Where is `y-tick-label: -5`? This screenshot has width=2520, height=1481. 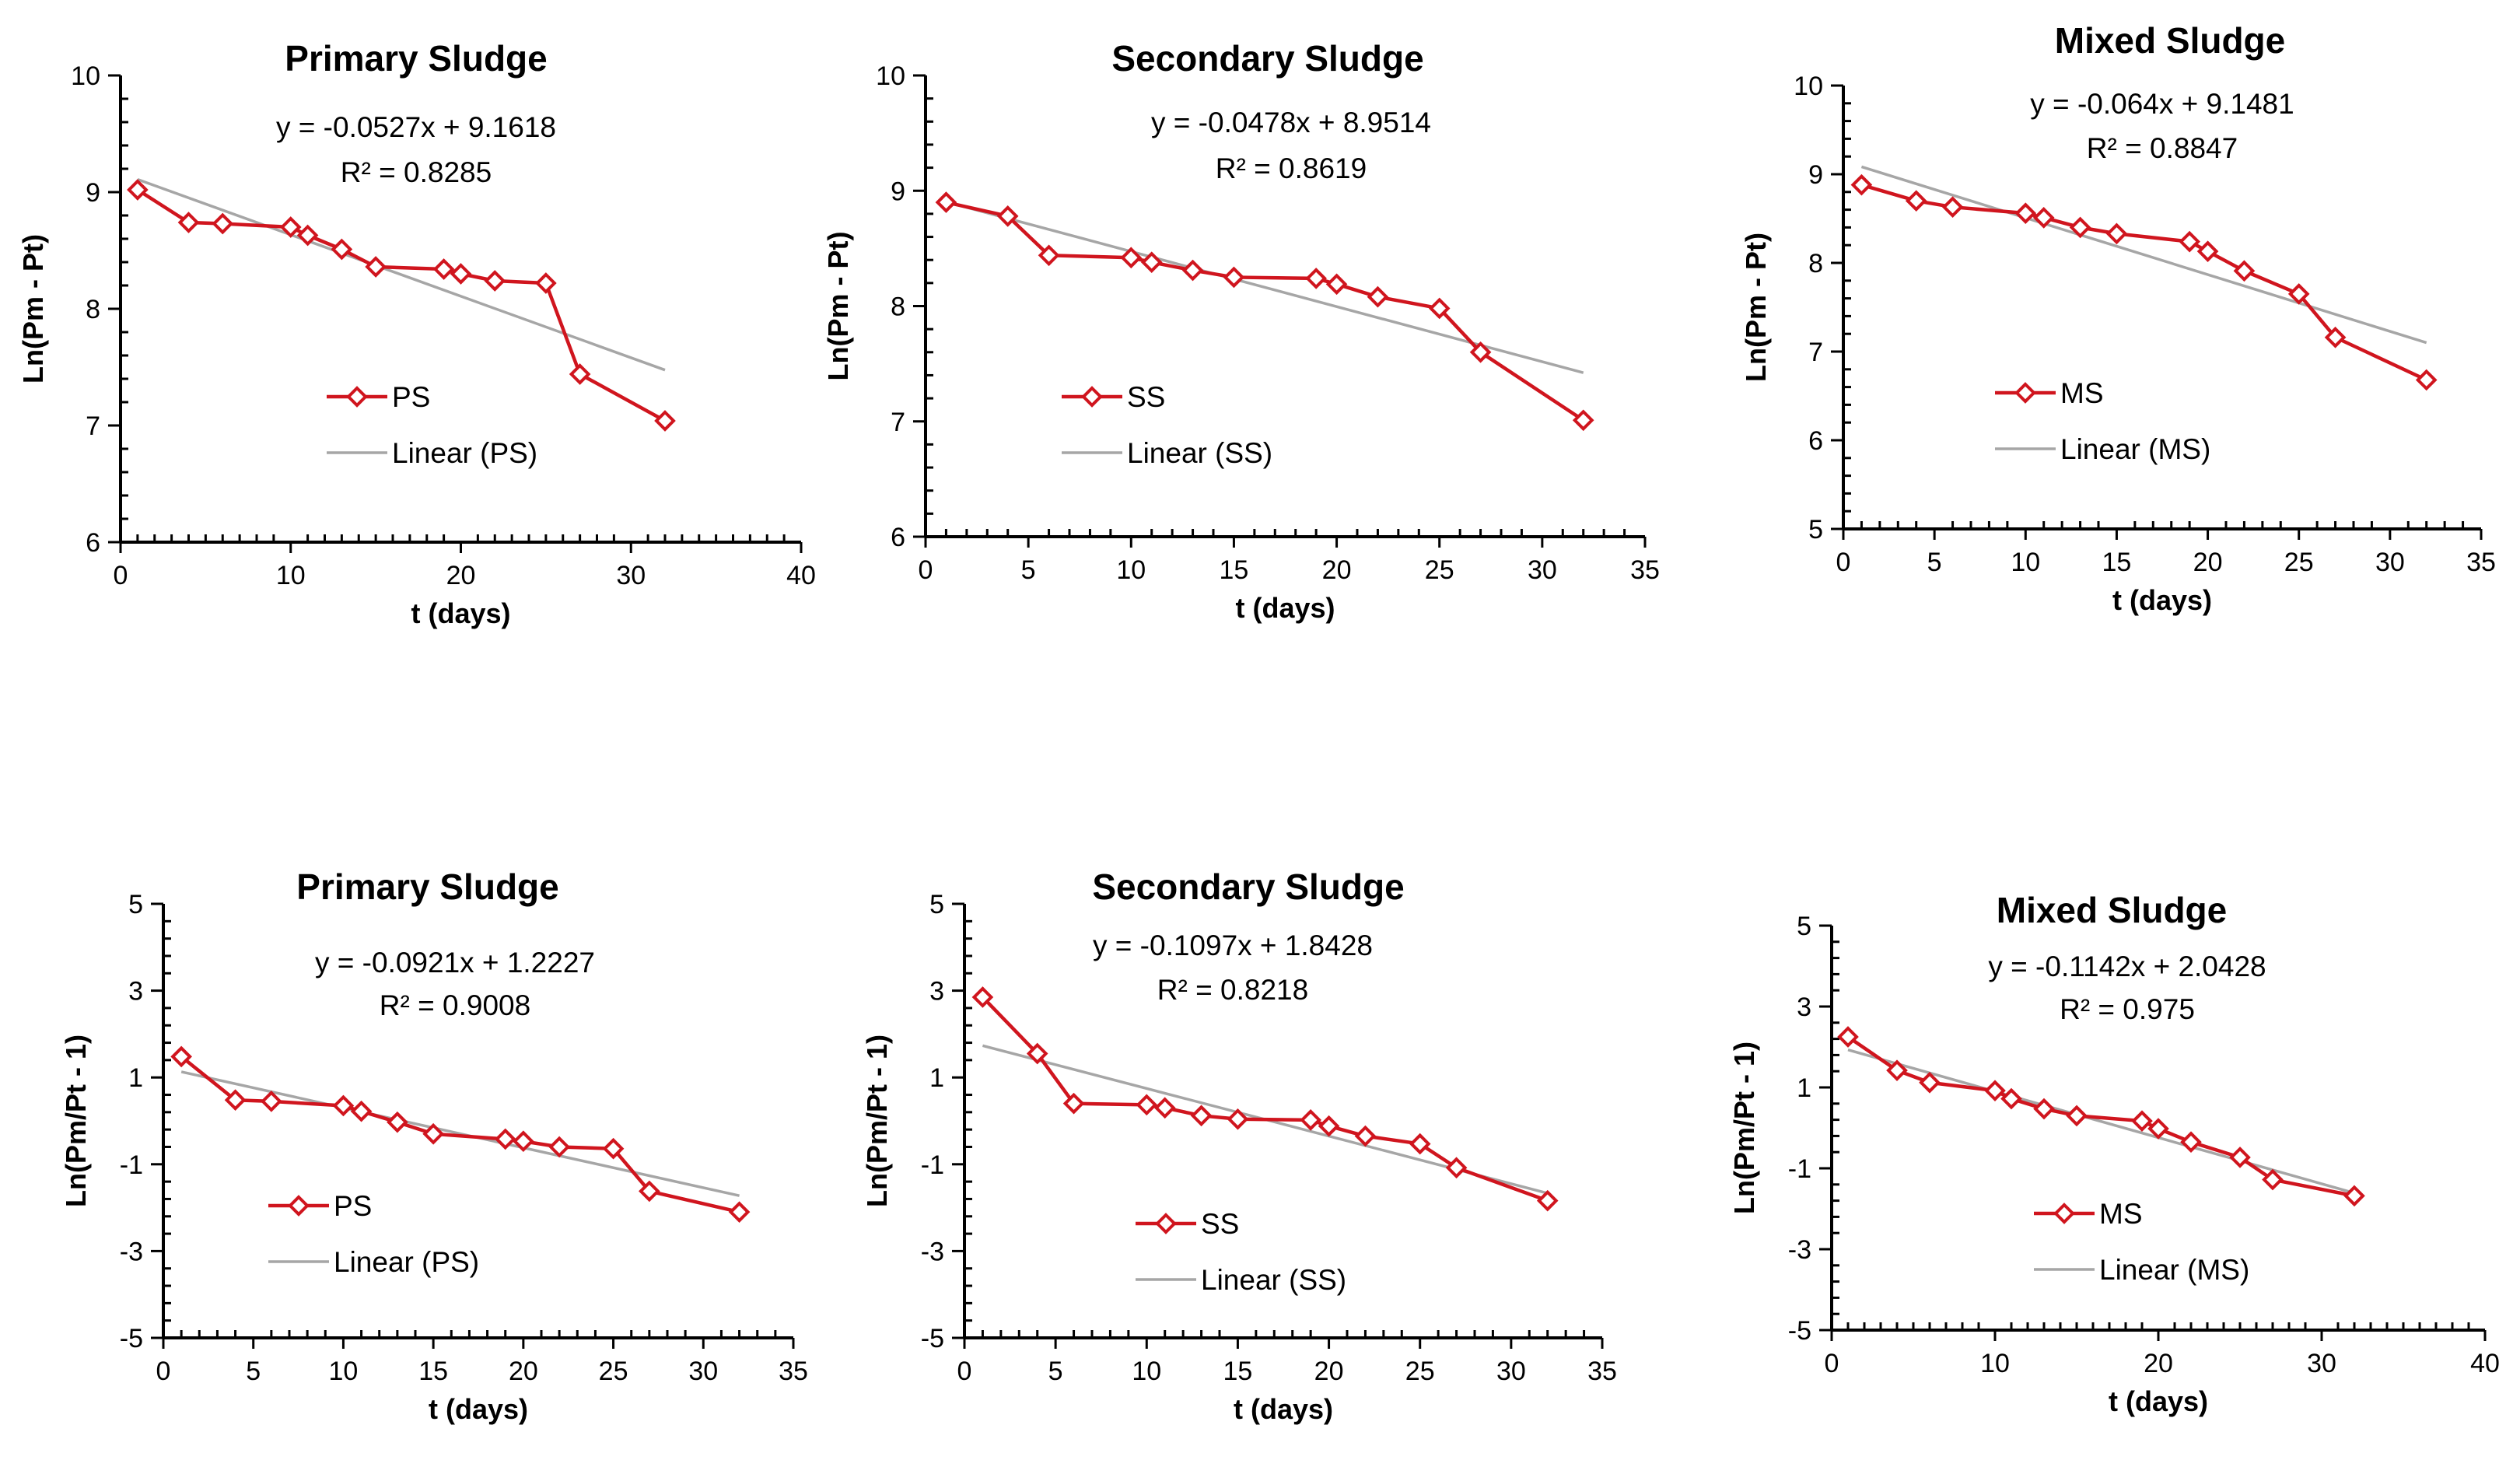
y-tick-label: -5 is located at coordinates (1800, 1331).